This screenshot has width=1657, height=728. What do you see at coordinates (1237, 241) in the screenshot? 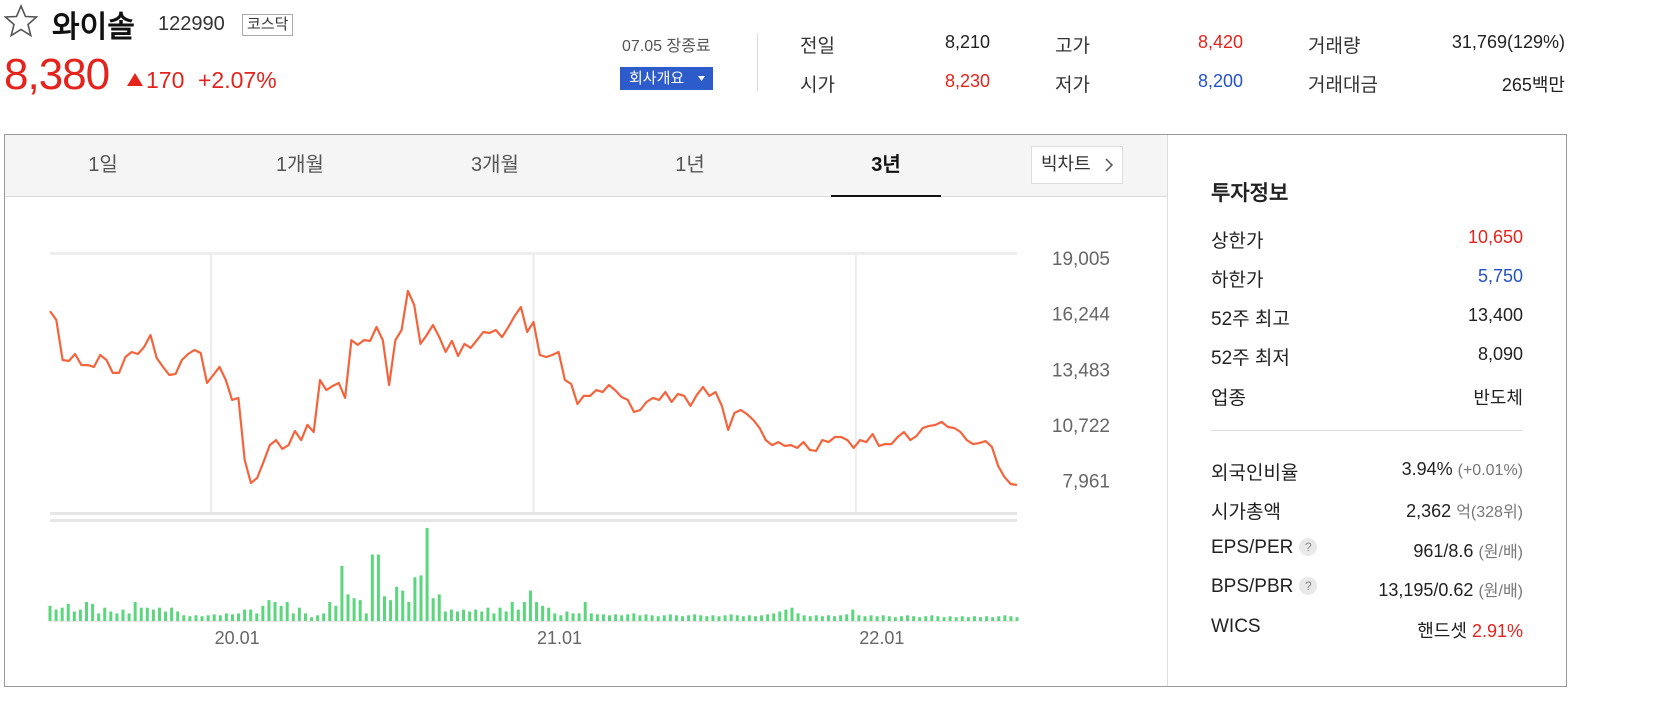
I see `invest-label: 상한가` at bounding box center [1237, 241].